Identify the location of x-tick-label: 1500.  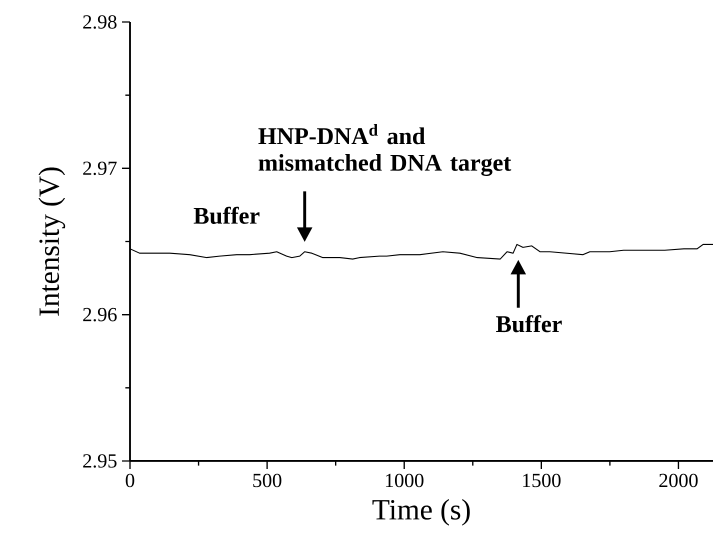
(542, 481).